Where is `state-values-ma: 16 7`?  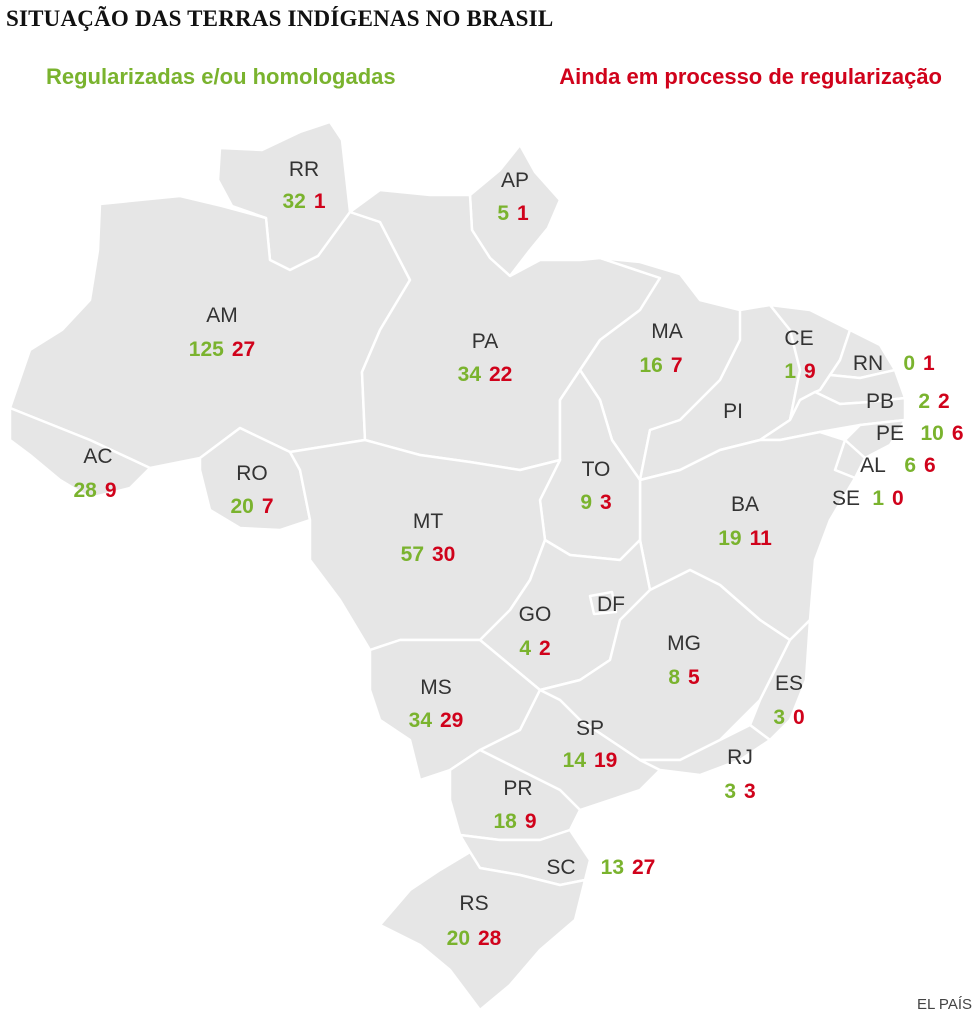 state-values-ma: 16 7 is located at coordinates (660, 365).